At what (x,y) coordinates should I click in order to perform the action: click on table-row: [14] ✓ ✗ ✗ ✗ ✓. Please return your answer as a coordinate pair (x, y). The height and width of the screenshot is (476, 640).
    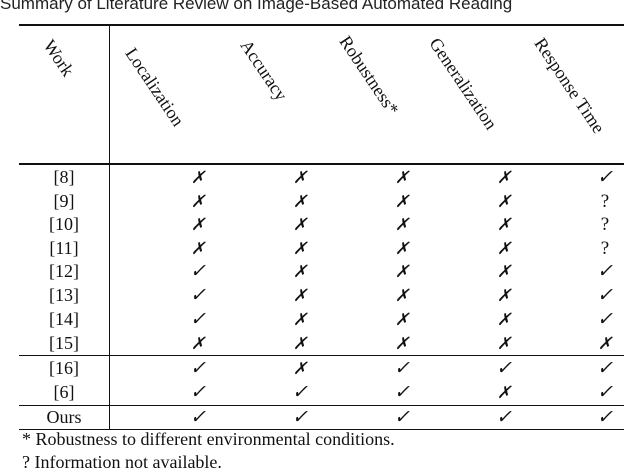
    Looking at the image, I should click on (321, 319).